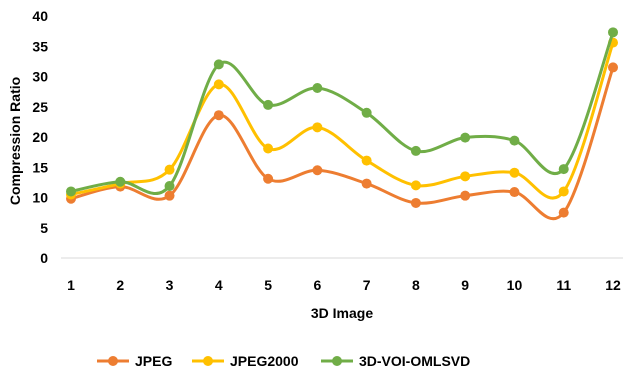 This screenshot has width=624, height=384. What do you see at coordinates (134, 361) in the screenshot?
I see `legend-item: JPEG` at bounding box center [134, 361].